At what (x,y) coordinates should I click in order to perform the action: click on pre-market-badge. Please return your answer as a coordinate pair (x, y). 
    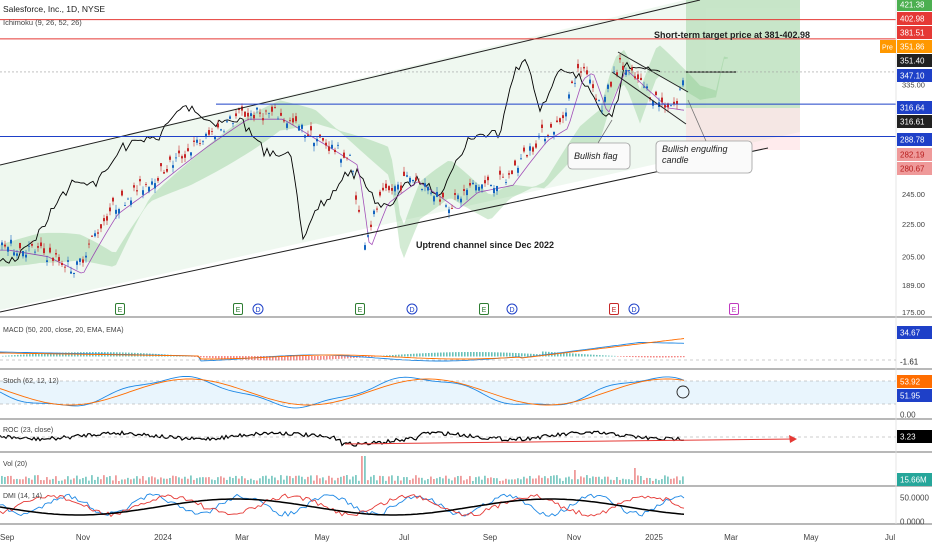
    Looking at the image, I should click on (888, 46).